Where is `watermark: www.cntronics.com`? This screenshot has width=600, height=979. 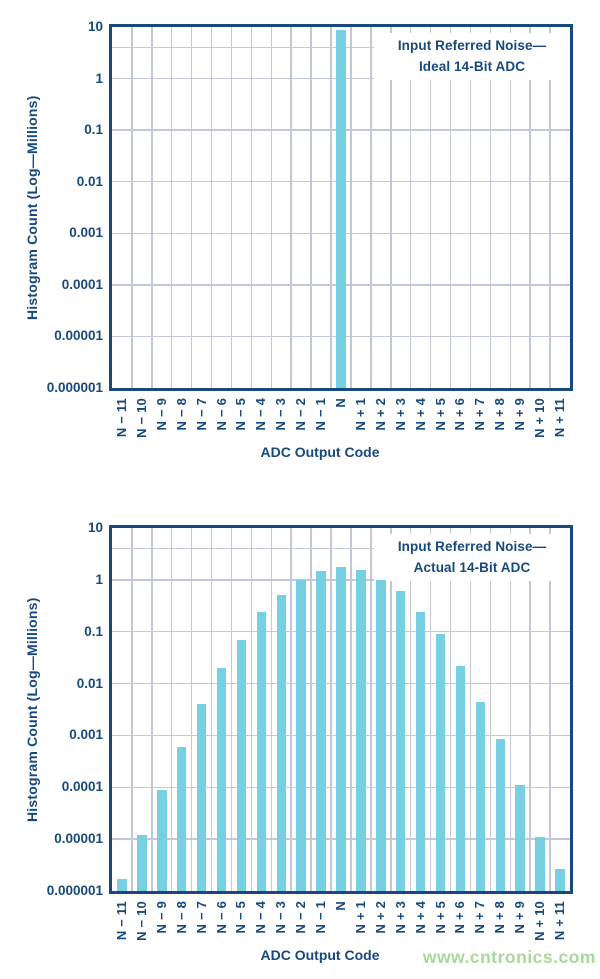
watermark: www.cntronics.com is located at coordinates (509, 957).